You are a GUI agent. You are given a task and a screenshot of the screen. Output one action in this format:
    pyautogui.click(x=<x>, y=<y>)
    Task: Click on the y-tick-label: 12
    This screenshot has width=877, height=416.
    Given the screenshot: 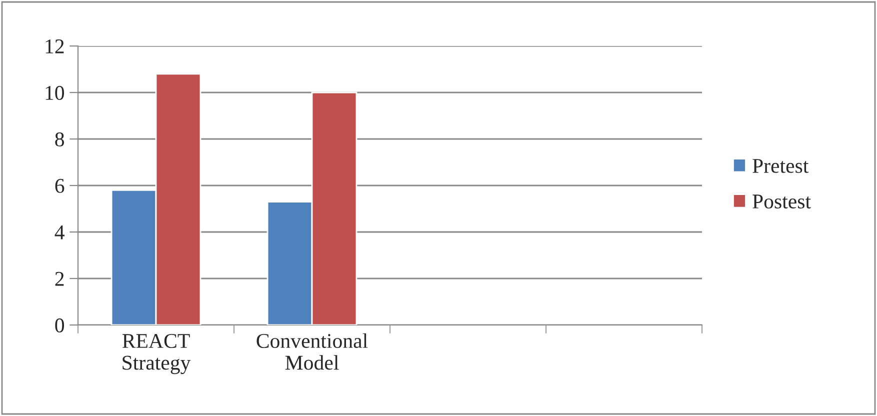 What is the action you would take?
    pyautogui.click(x=55, y=46)
    